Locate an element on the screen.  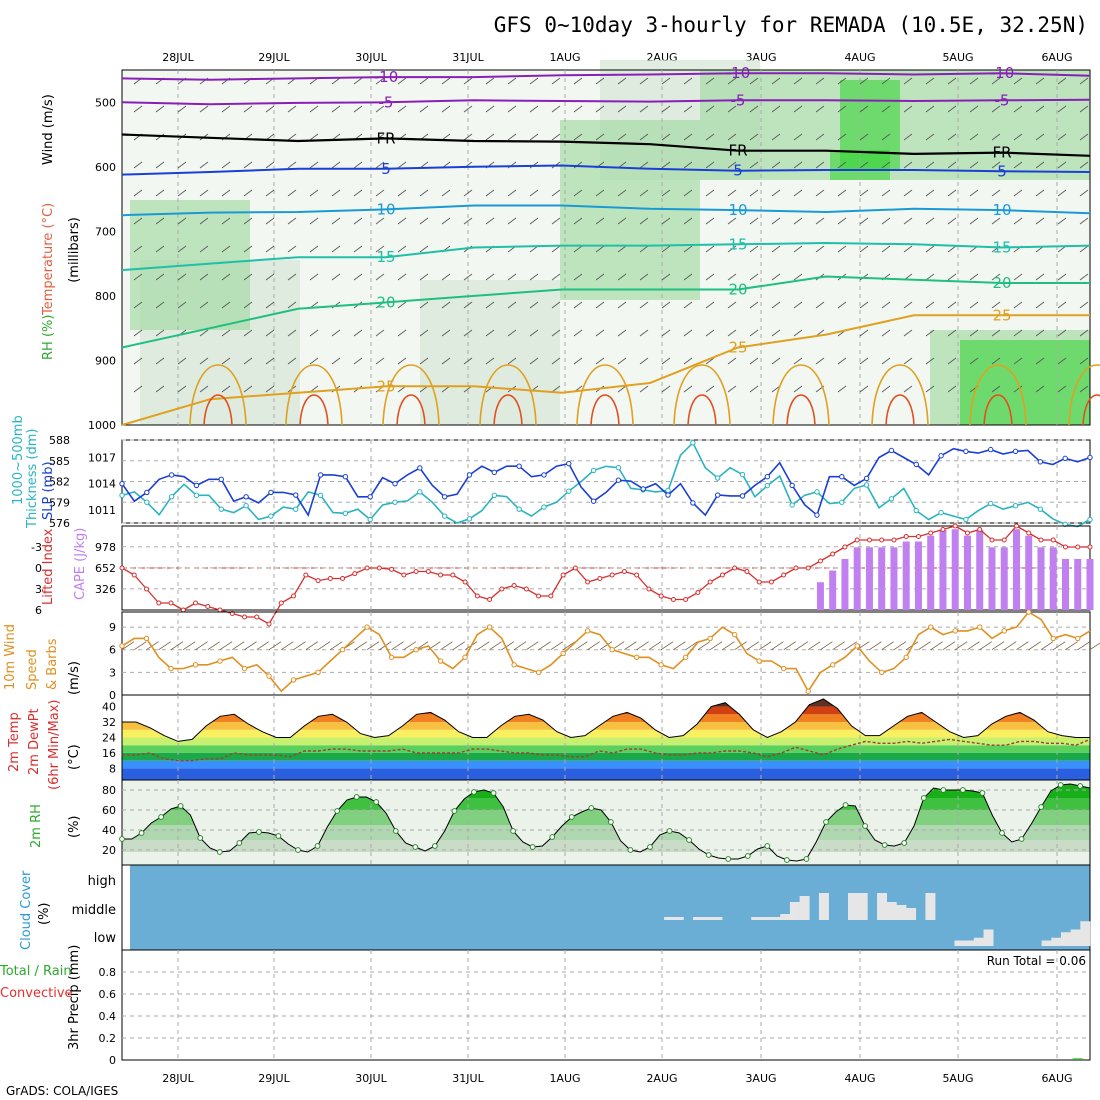
thermal-lobe-inner is located at coordinates (605, 410).